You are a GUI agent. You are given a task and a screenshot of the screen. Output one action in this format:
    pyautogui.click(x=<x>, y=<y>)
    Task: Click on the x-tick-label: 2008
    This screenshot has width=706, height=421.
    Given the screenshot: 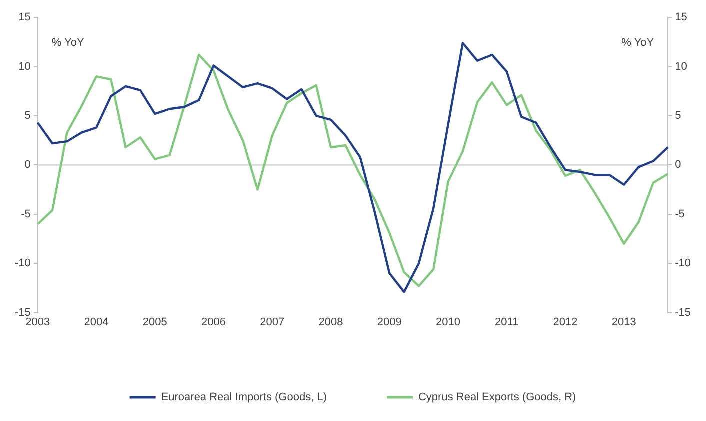 What is the action you would take?
    pyautogui.click(x=331, y=322)
    